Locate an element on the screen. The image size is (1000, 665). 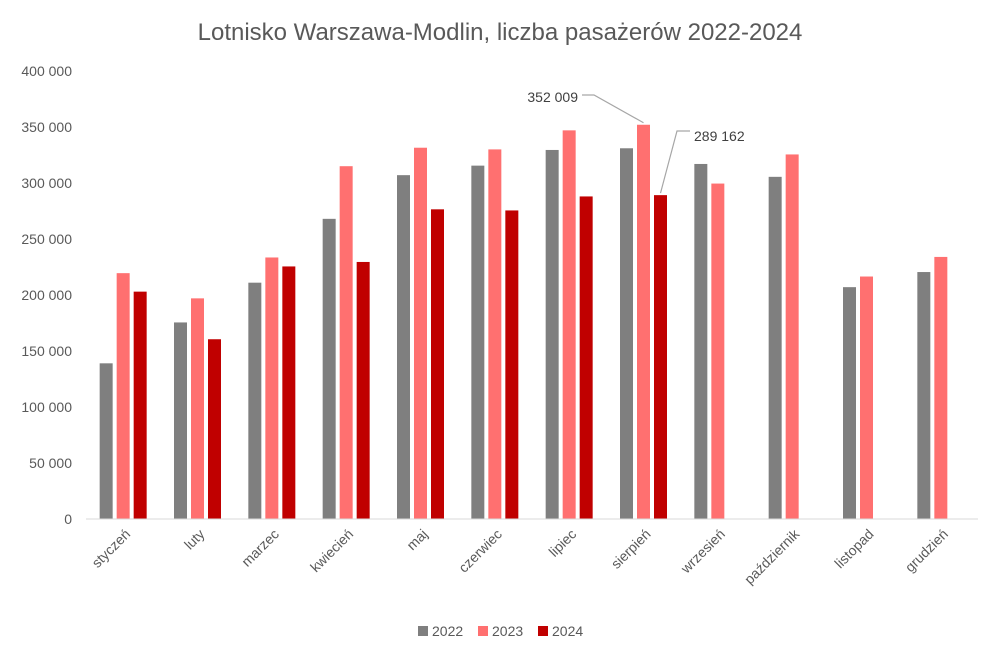
y-tick-label: 100 000 is located at coordinates (46, 407).